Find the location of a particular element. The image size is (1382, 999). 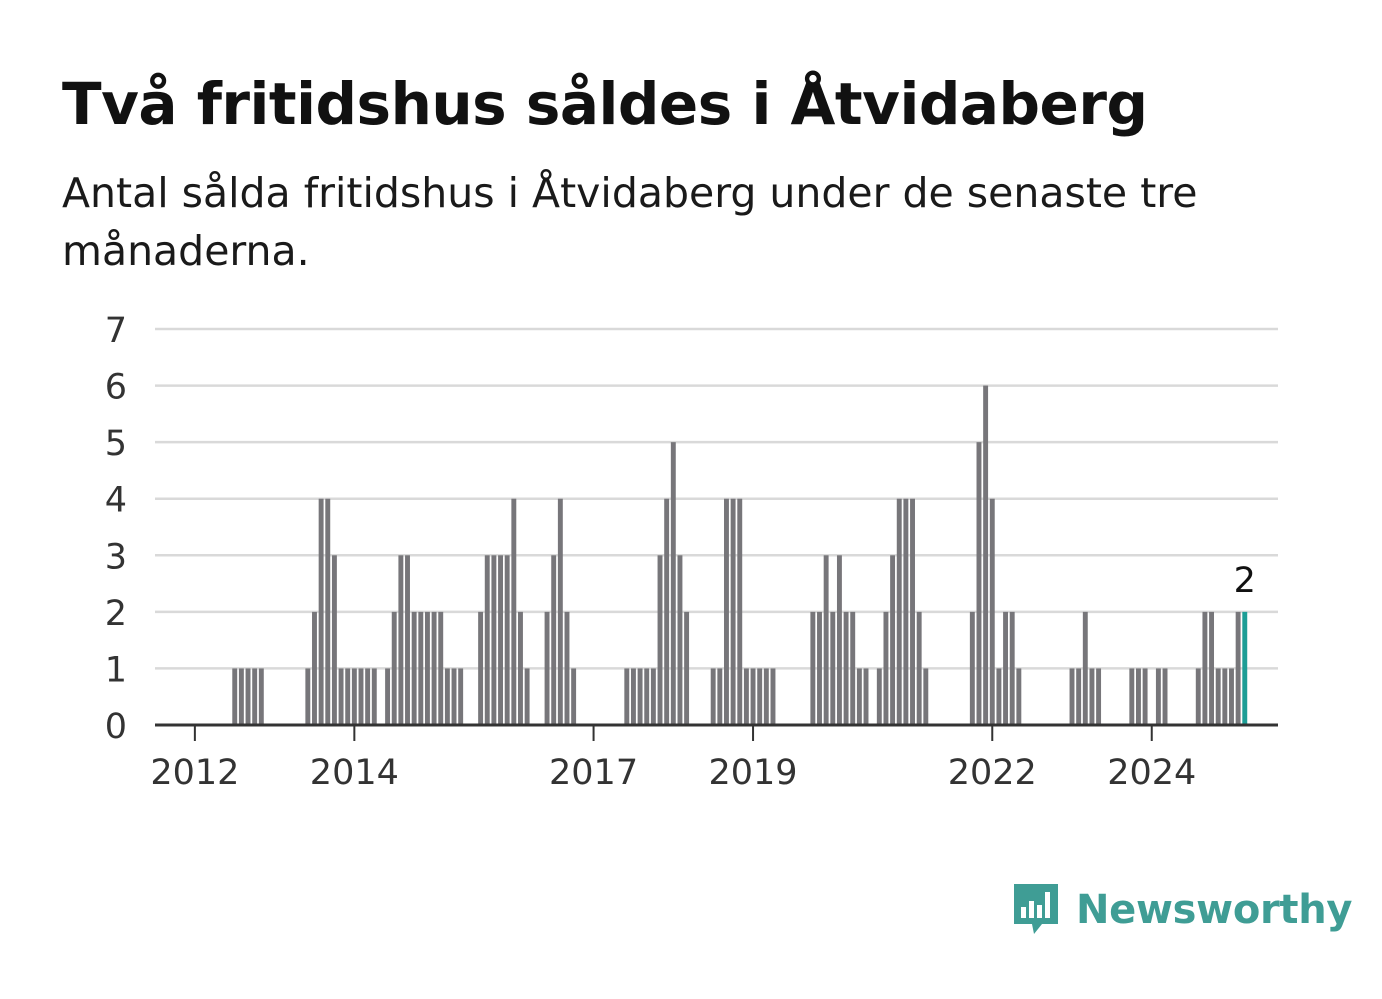

bar-chart-speech-bubble-icon is located at coordinates (1036, 909).